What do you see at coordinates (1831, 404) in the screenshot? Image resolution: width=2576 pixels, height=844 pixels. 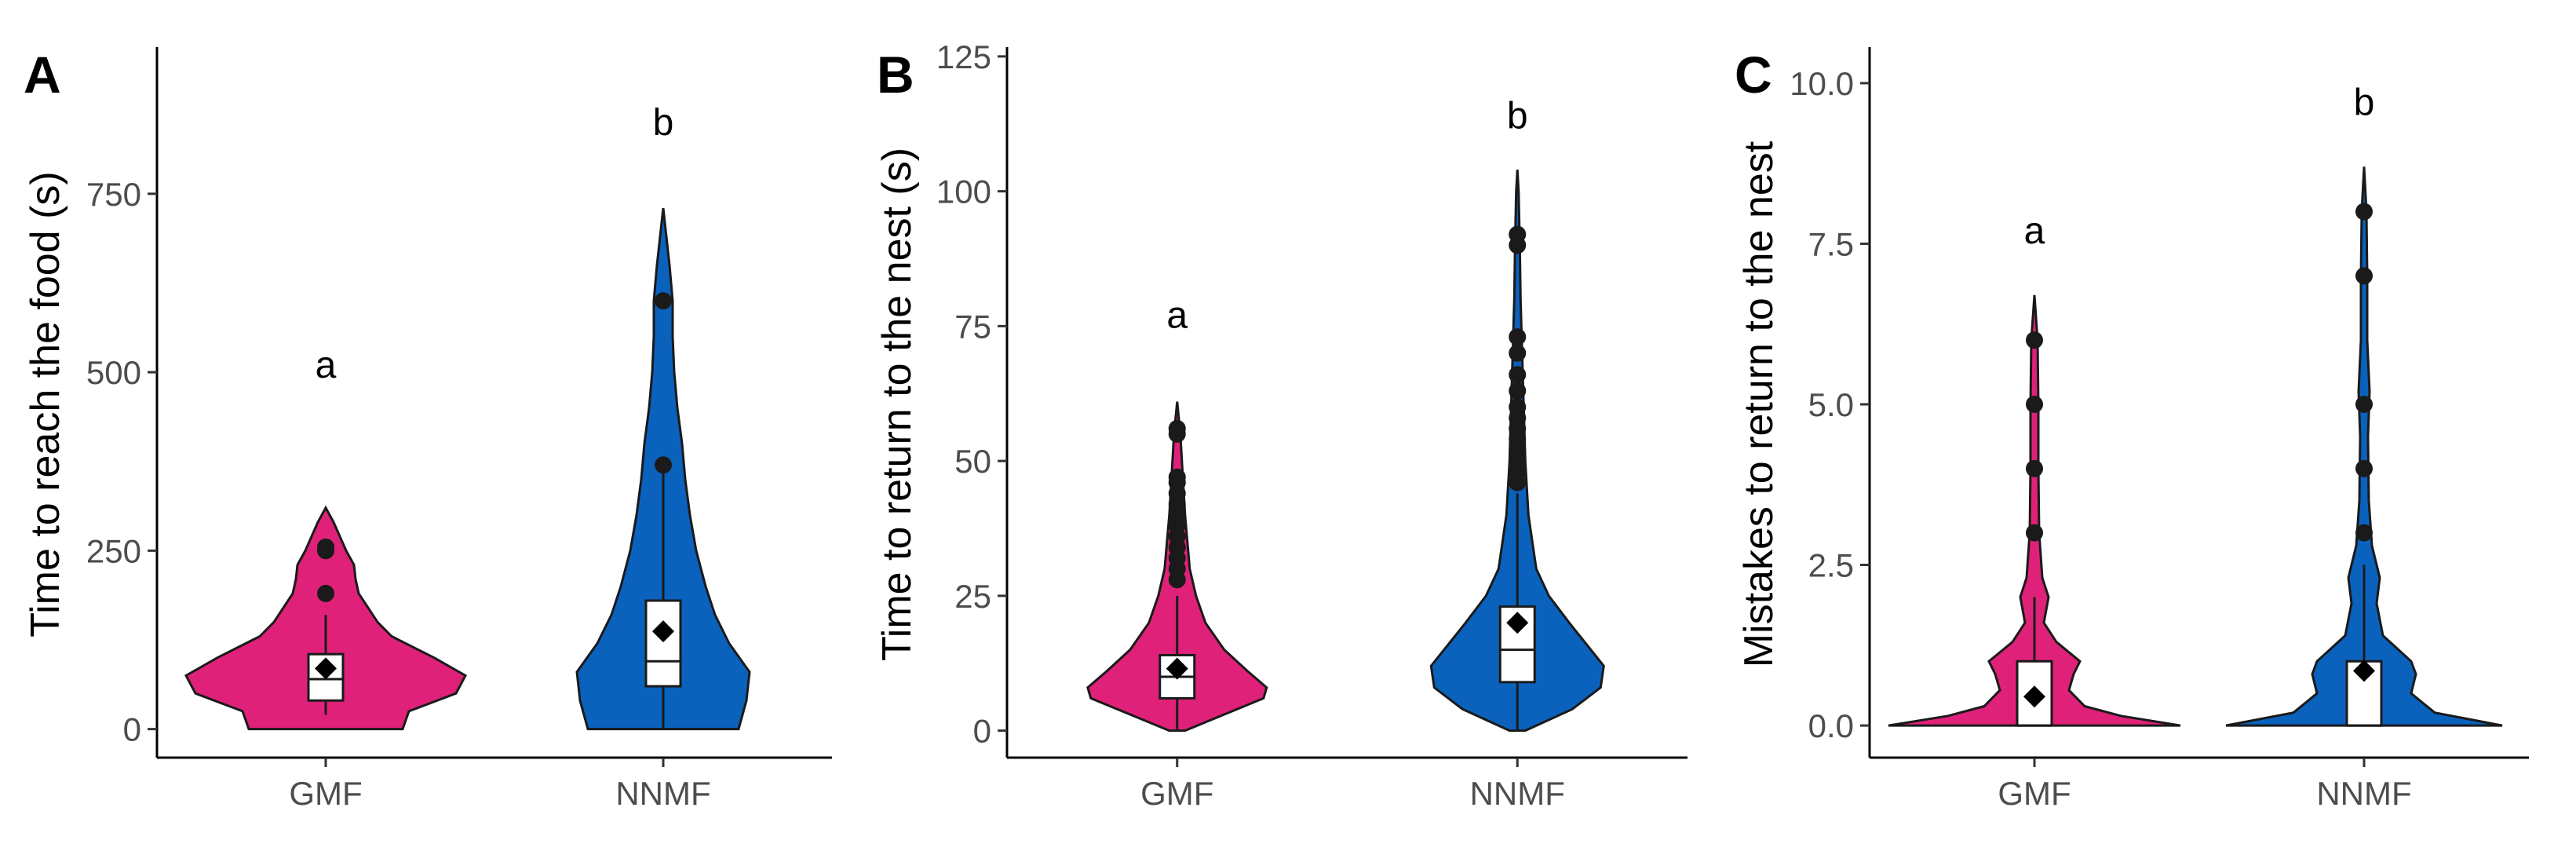 I see `y-tick-label: 5.0` at bounding box center [1831, 404].